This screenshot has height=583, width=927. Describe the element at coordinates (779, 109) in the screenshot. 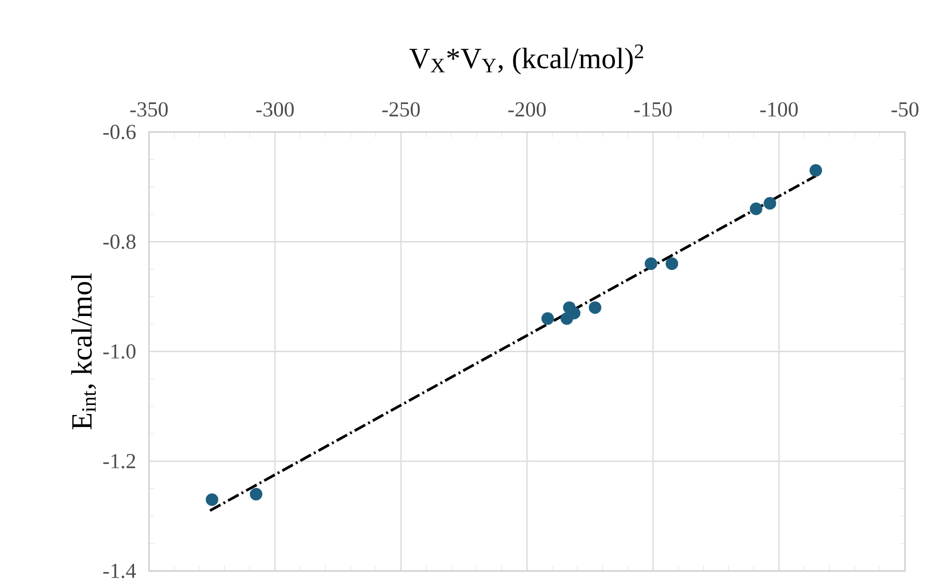

I see `x-tick-label: -100` at that location.